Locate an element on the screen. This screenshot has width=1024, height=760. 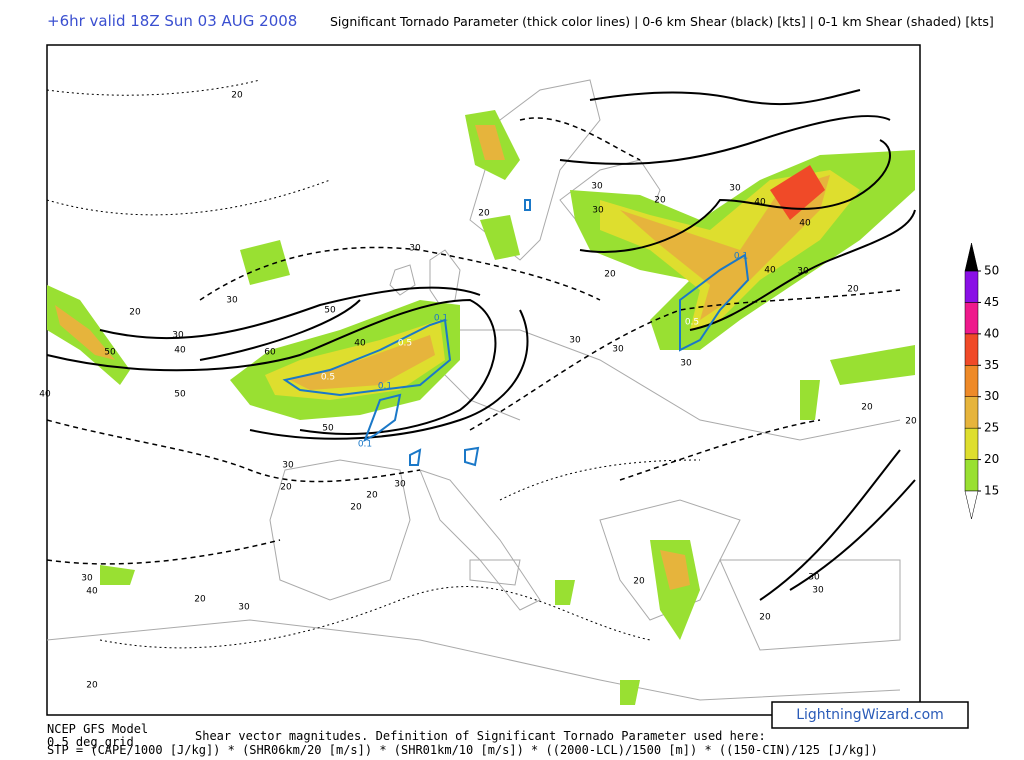
contour-label: 60 is located at coordinates (270, 353).